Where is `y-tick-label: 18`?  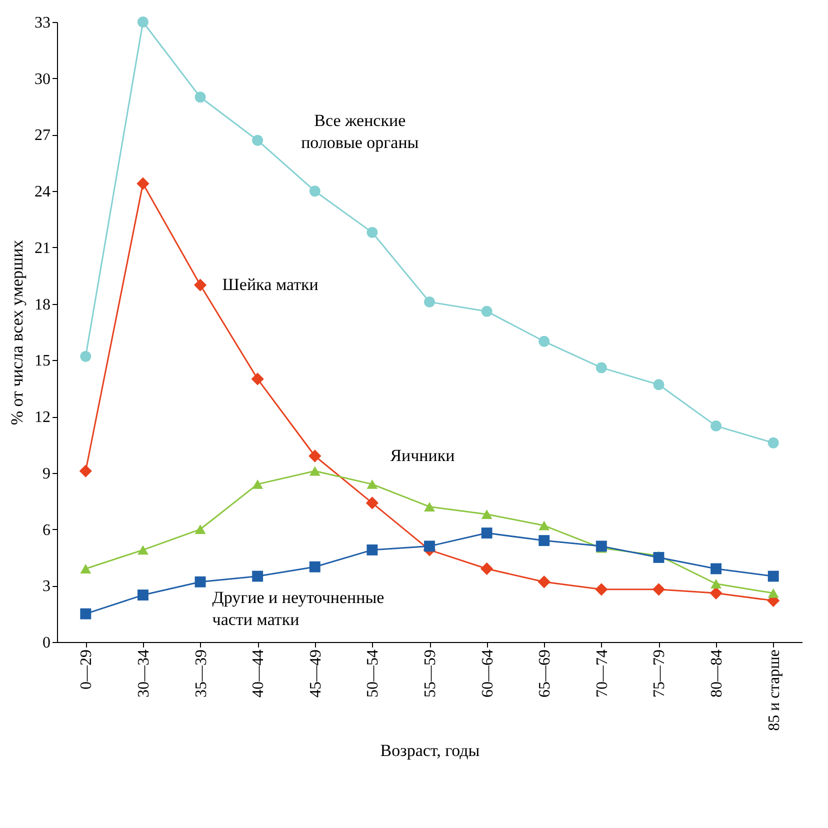
y-tick-label: 18 is located at coordinates (42, 305).